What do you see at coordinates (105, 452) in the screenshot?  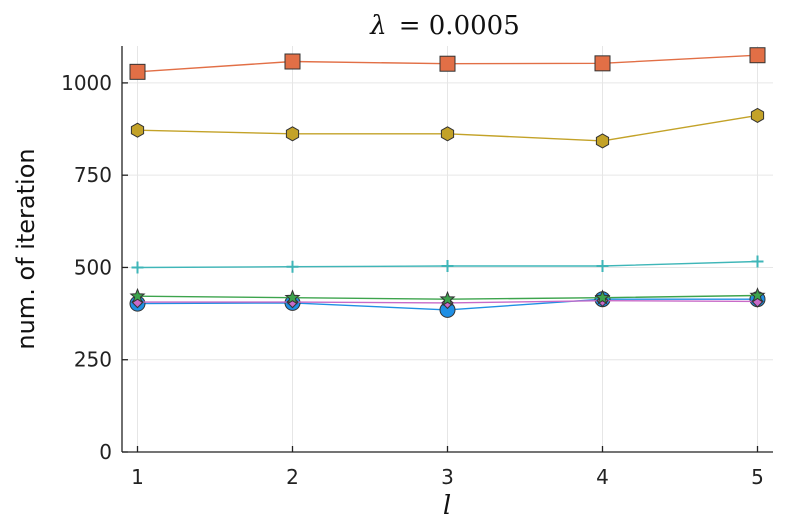 I see `y-tick-label: 0` at bounding box center [105, 452].